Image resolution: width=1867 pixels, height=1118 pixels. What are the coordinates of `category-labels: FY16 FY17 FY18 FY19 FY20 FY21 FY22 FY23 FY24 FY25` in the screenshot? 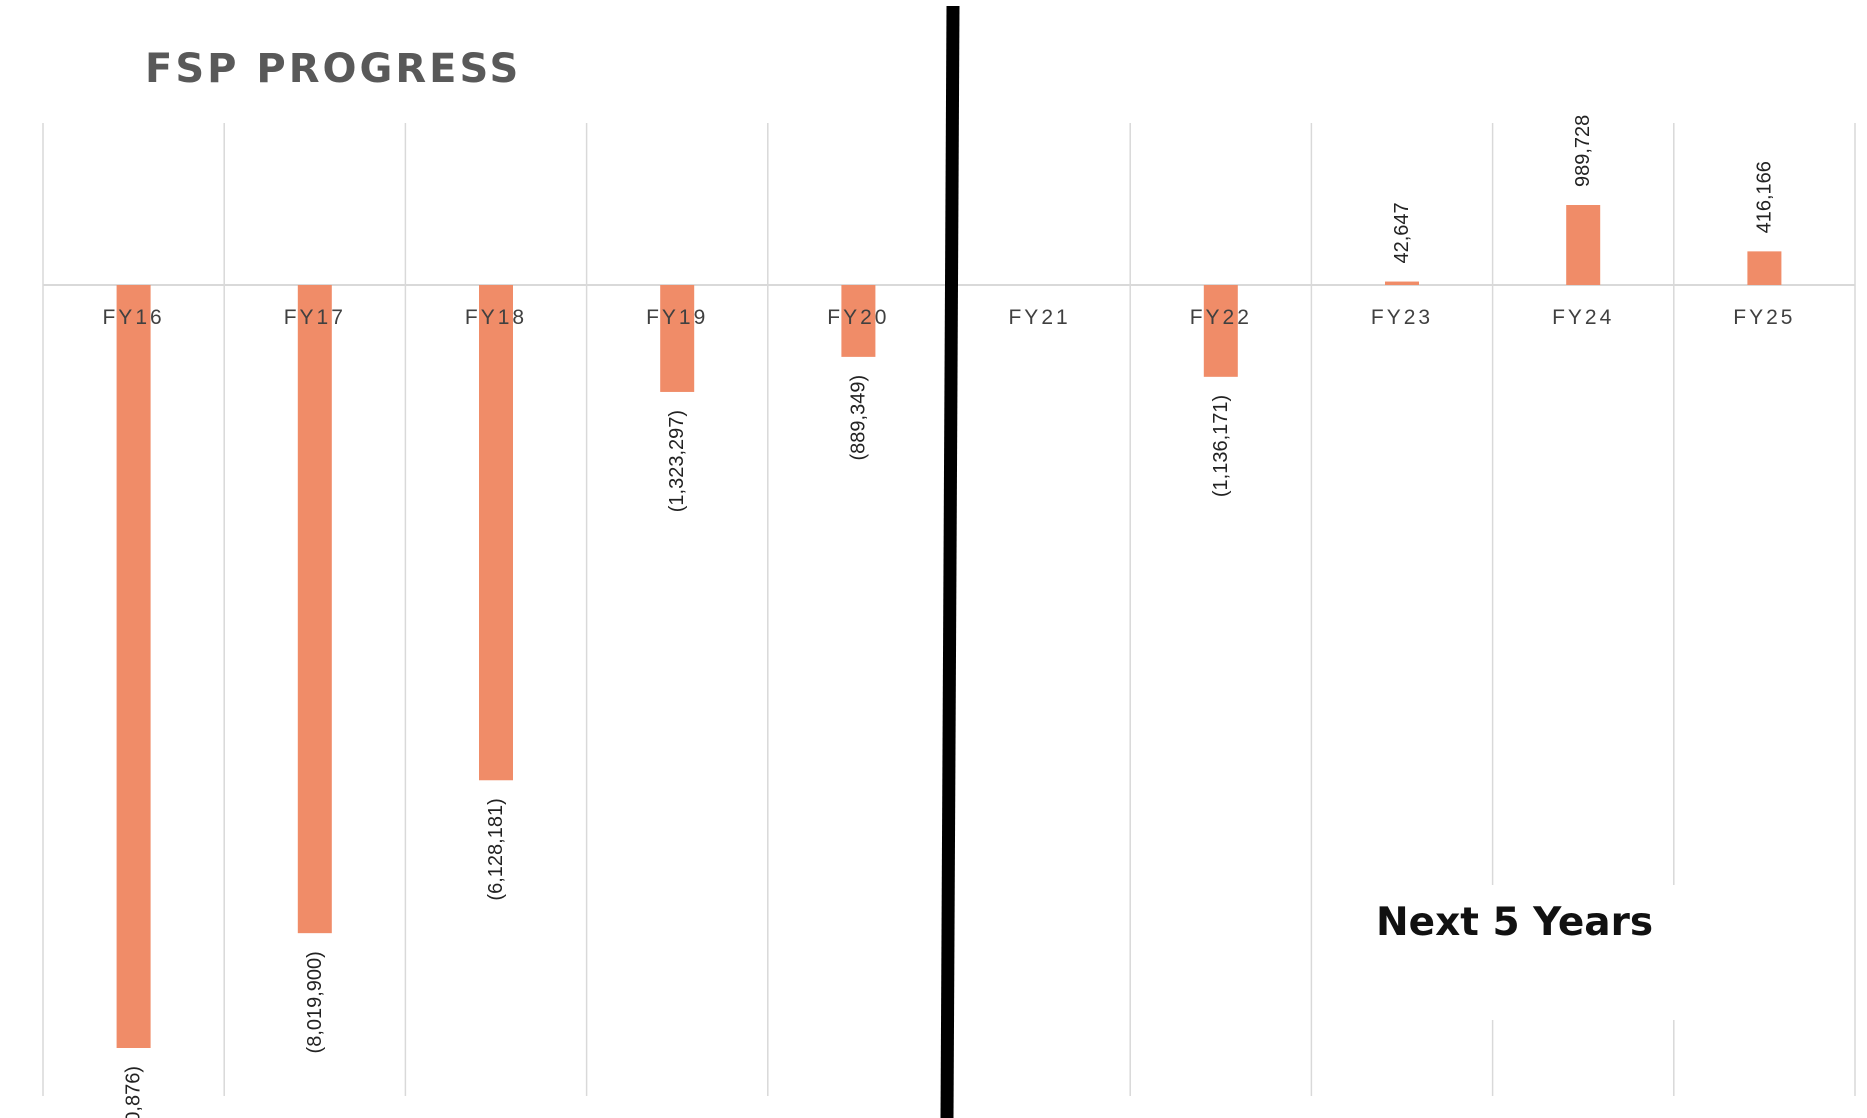 It's located at (948, 317).